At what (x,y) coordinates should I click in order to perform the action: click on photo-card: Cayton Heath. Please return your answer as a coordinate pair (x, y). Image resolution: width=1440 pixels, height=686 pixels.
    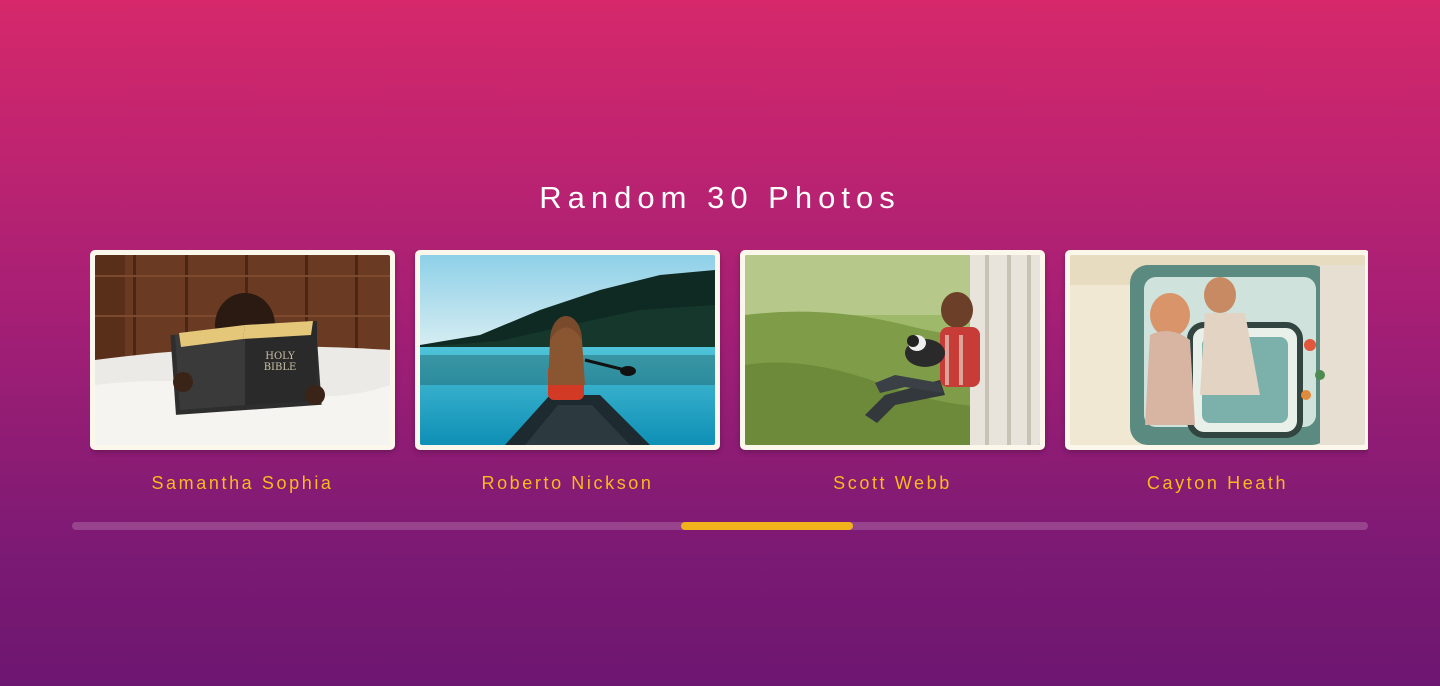
    Looking at the image, I should click on (1216, 372).